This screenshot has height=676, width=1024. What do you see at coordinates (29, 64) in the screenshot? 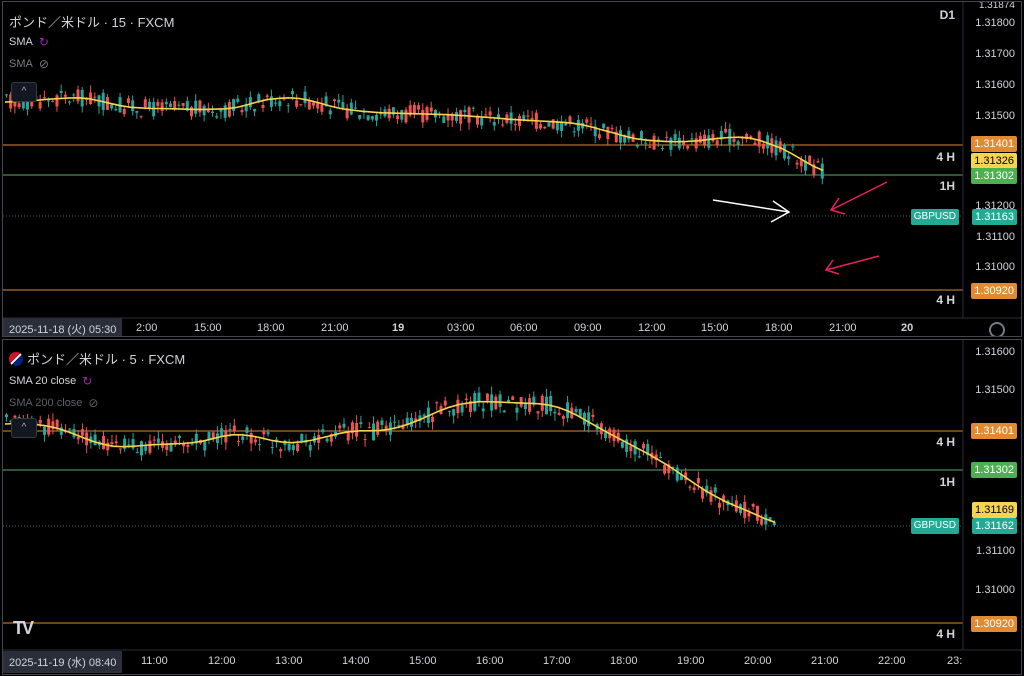
I see `indicator-sma-2: SMA ⊘` at bounding box center [29, 64].